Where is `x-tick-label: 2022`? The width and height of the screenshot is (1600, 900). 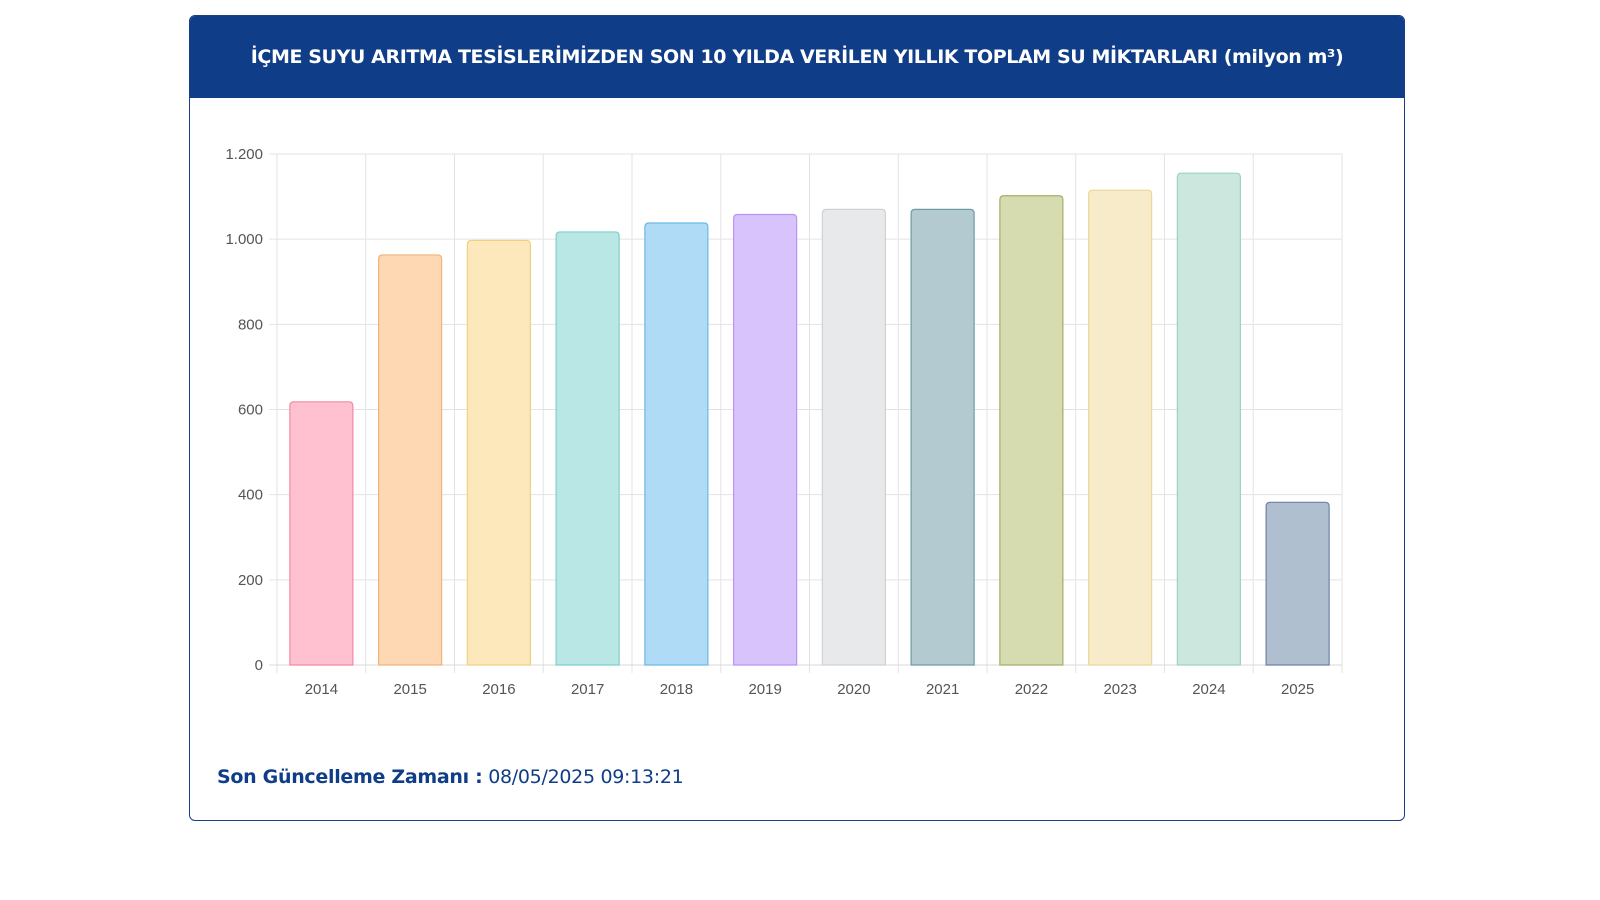
x-tick-label: 2022 is located at coordinates (1031, 689).